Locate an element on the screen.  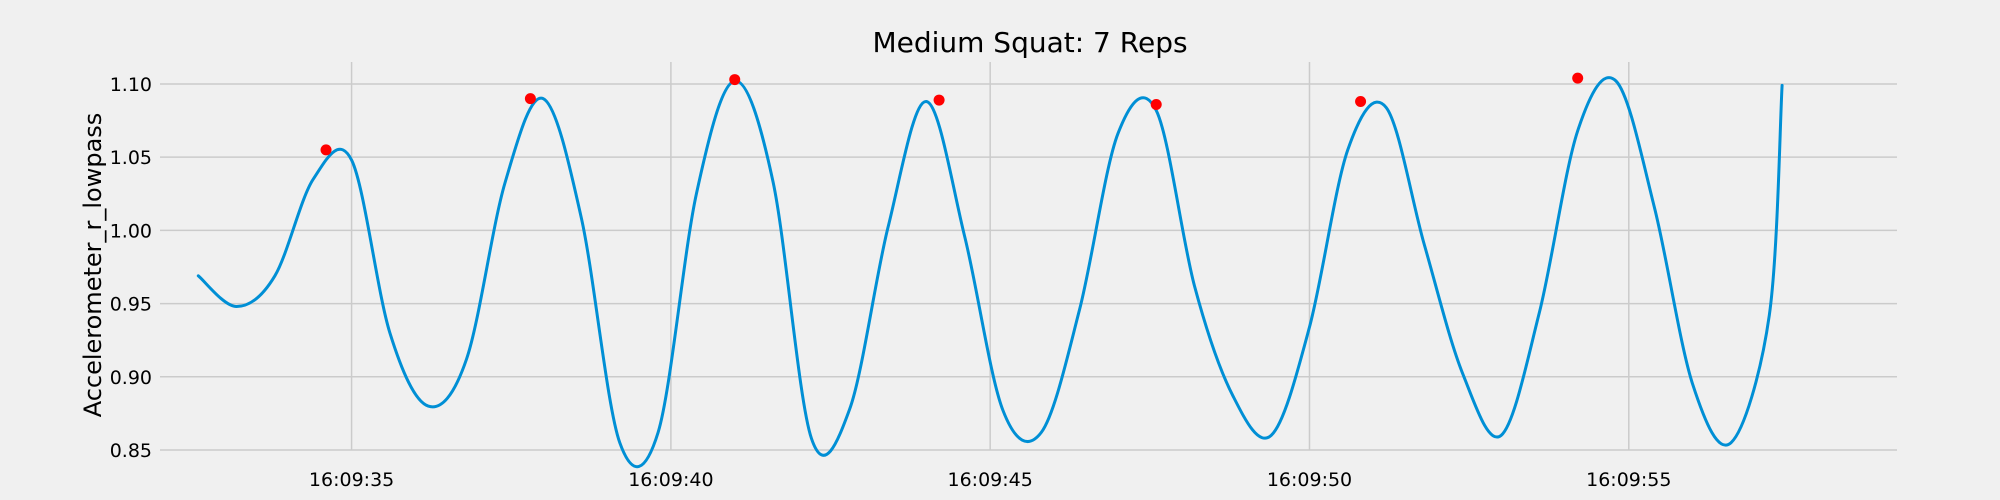
x-tick-label: 16:09:50 is located at coordinates (1309, 480).